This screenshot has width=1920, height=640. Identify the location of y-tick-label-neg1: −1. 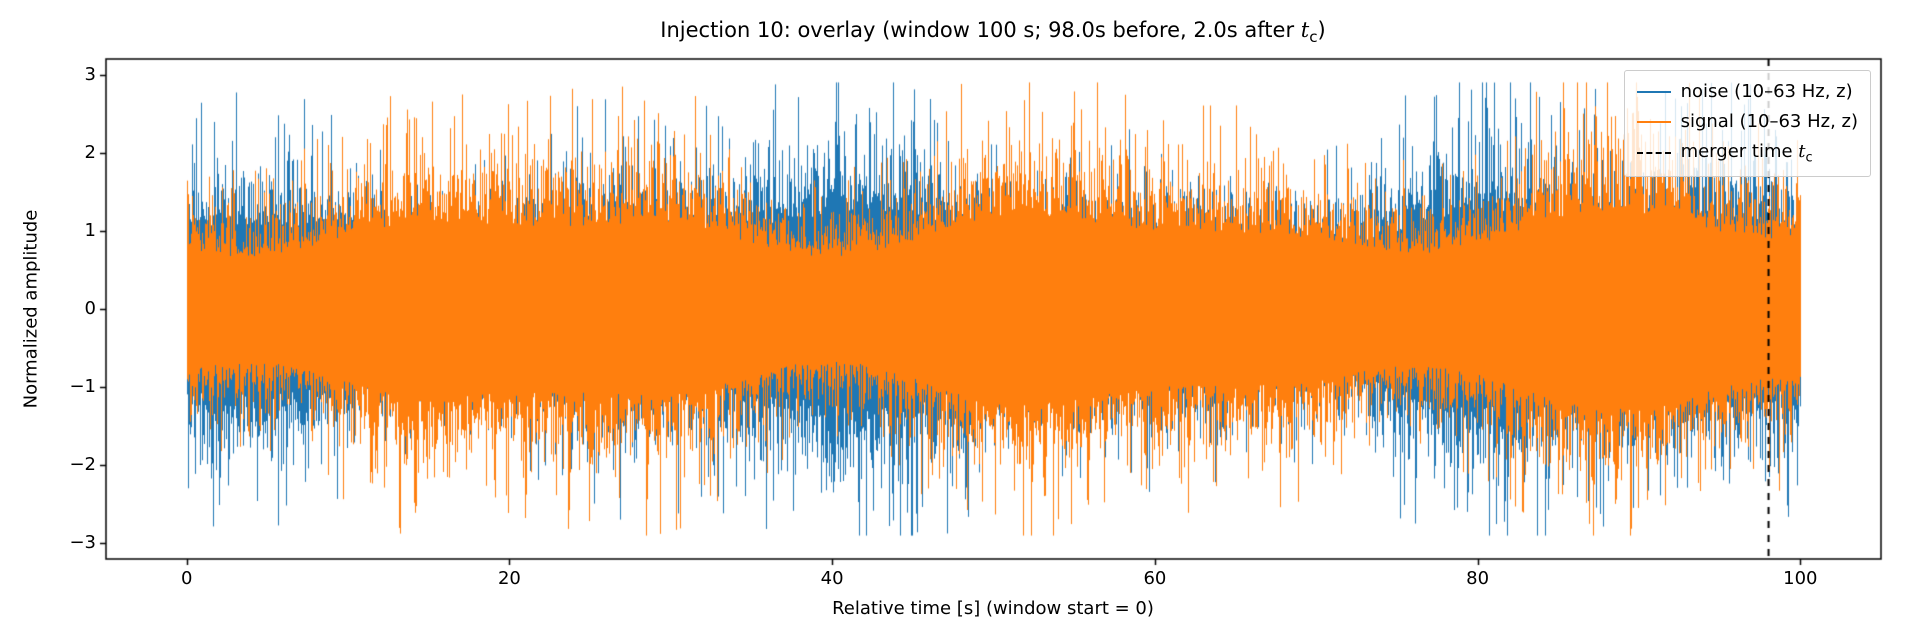
(82, 386).